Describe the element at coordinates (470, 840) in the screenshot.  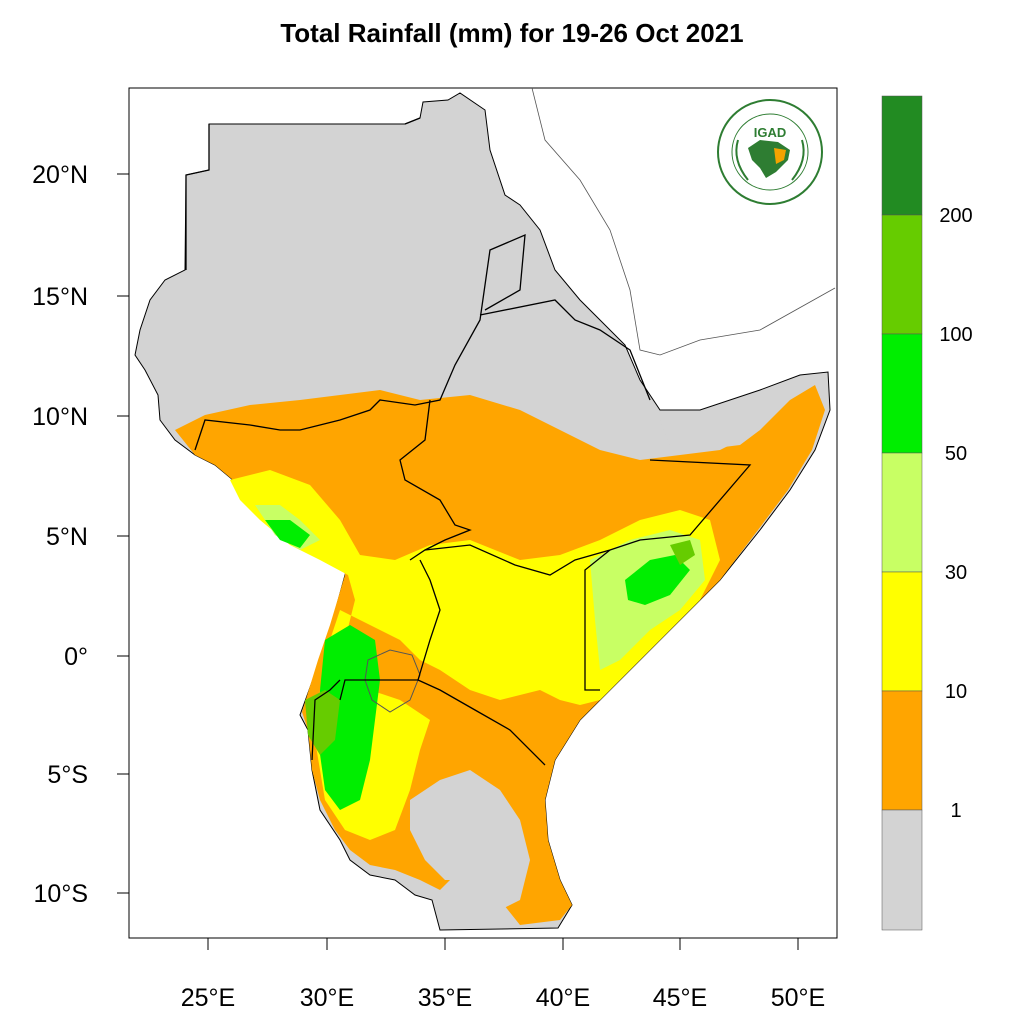
I see `dry-patch-south` at that location.